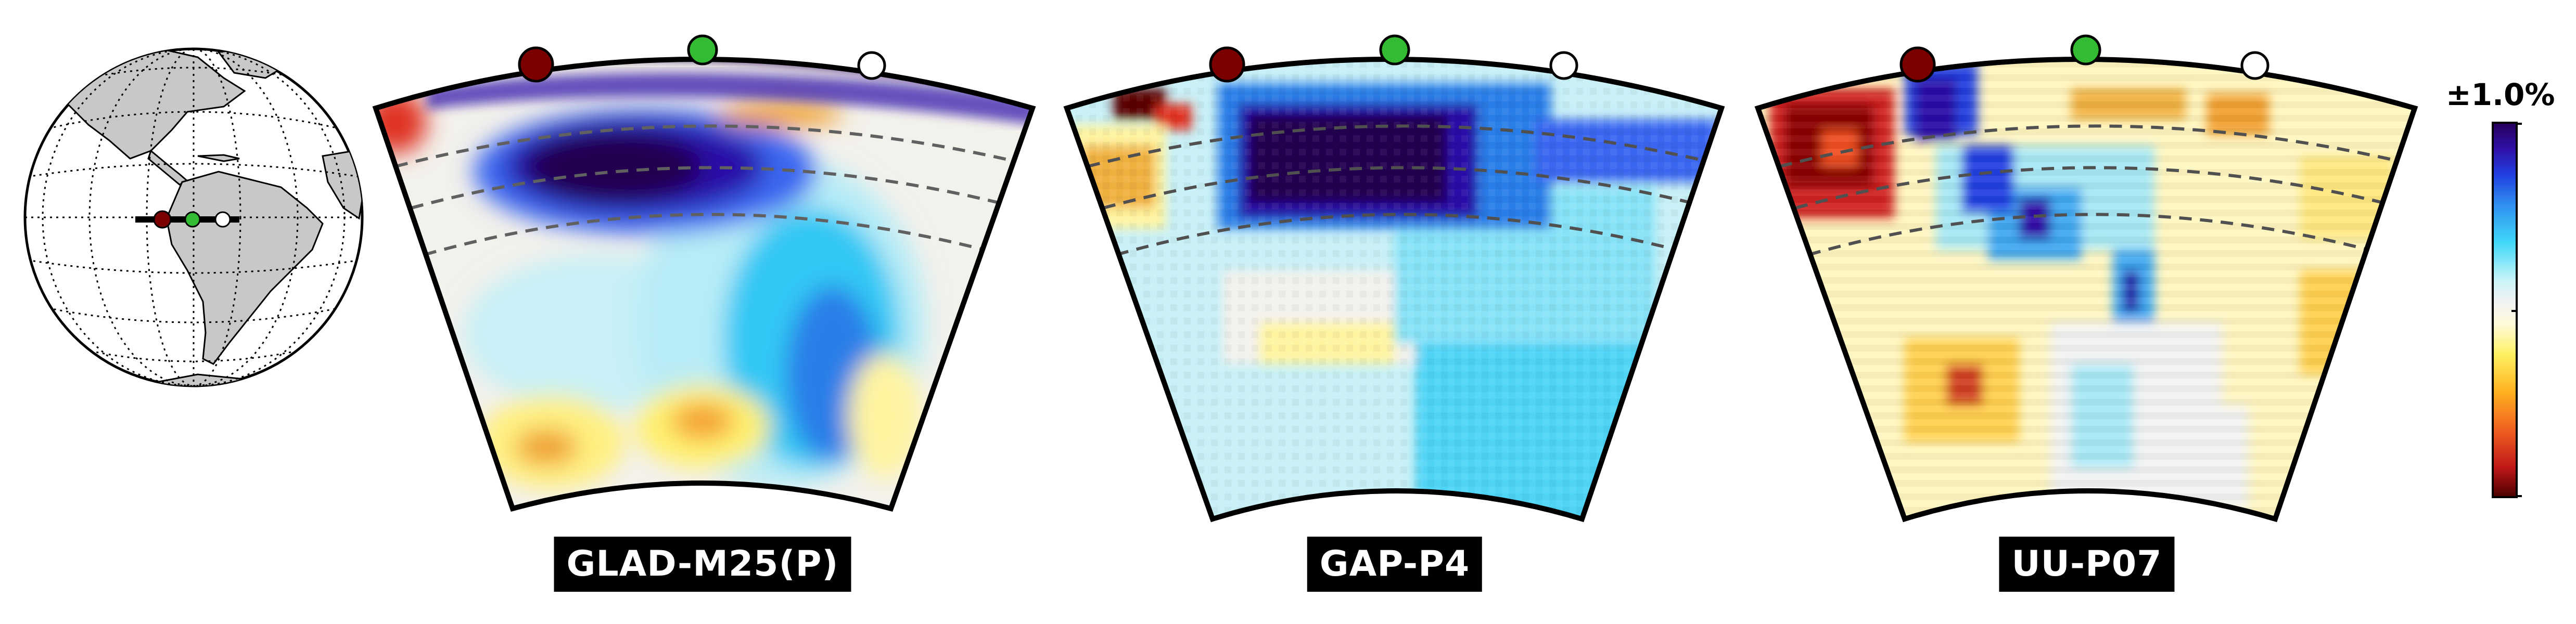 This screenshot has width=2576, height=624. What do you see at coordinates (2500, 94) in the screenshot?
I see `colorbar-scale-label: ±1.0%` at bounding box center [2500, 94].